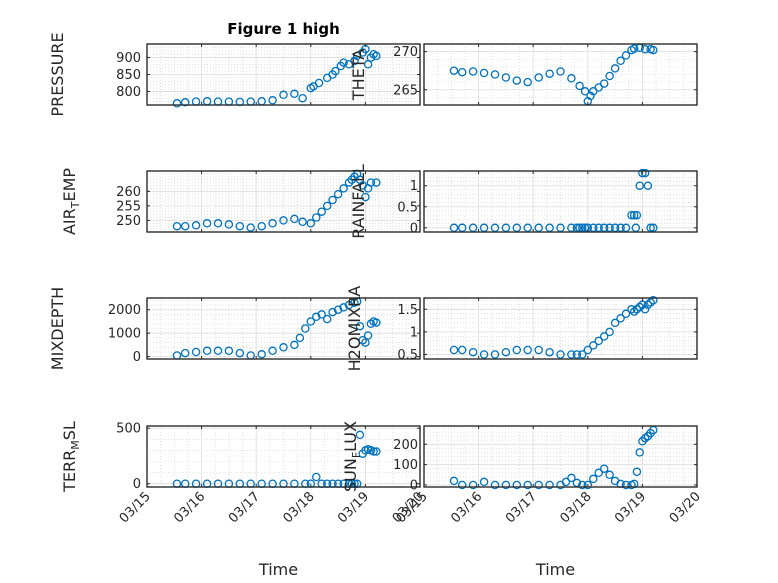 This screenshot has height=583, width=778. I want to click on y-axis-label: AIRTEMP, so click(71, 201).